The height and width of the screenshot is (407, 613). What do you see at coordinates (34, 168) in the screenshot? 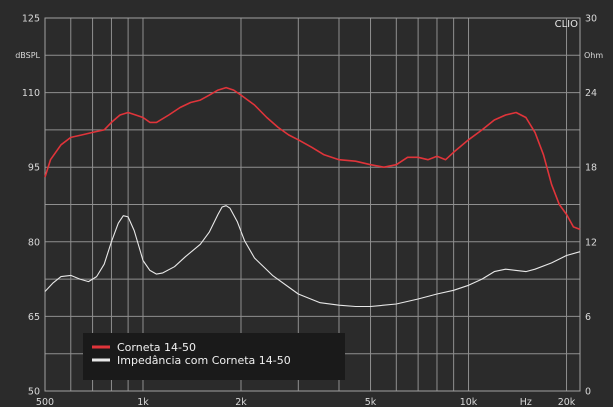
I see `y-left-tick-label: 95` at bounding box center [34, 168].